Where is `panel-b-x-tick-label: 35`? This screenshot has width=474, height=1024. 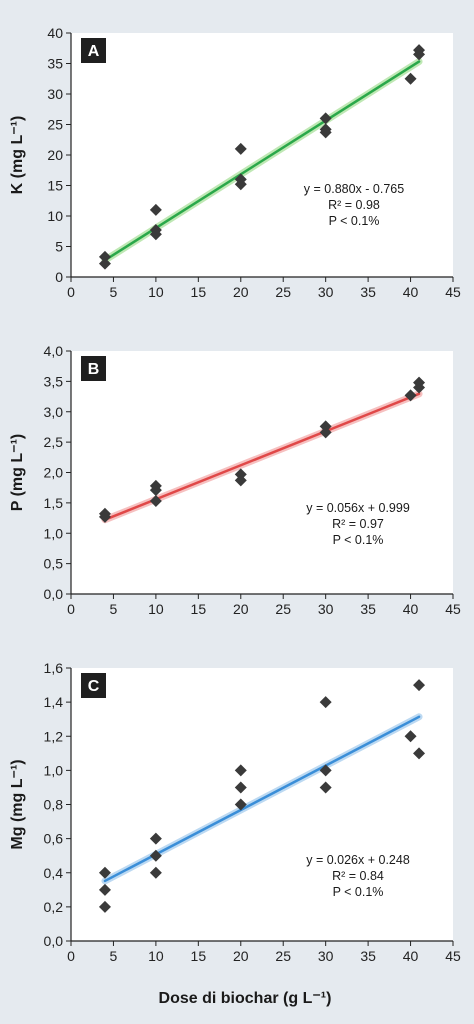
panel-b-x-tick-label: 35 is located at coordinates (368, 609).